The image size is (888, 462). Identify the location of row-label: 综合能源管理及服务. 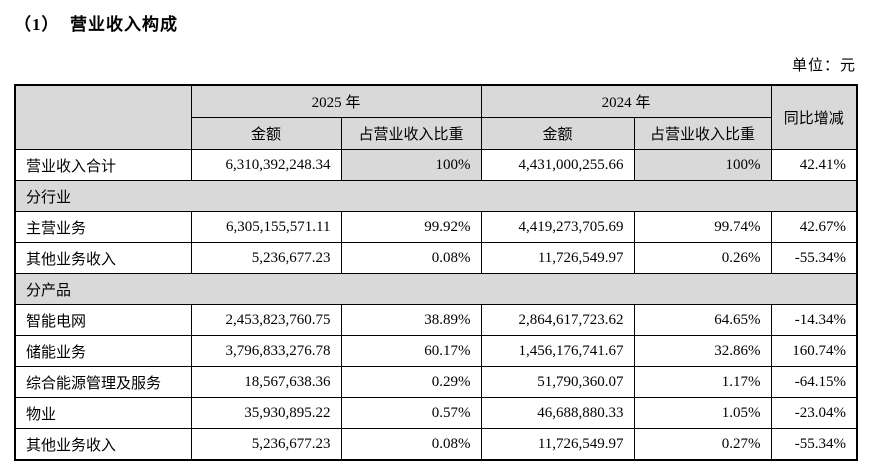
(103, 382).